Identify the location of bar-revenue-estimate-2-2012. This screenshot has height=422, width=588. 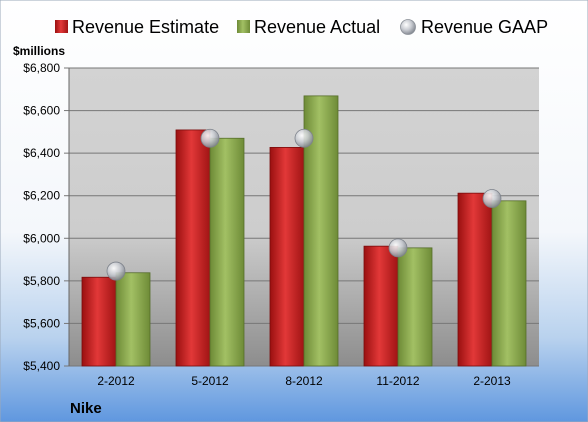
(99, 321).